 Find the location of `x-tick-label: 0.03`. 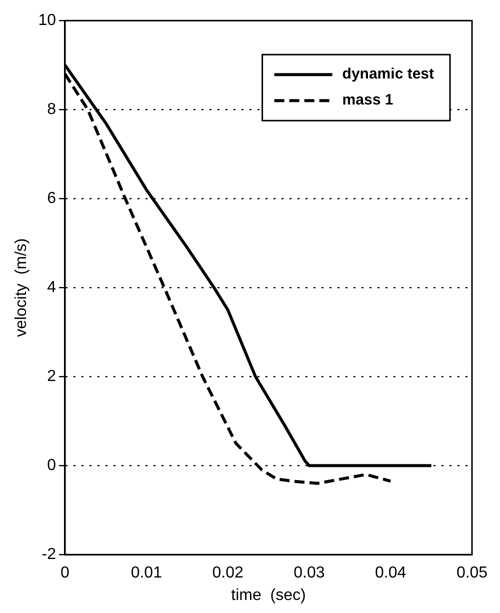

x-tick-label: 0.03 is located at coordinates (309, 573).